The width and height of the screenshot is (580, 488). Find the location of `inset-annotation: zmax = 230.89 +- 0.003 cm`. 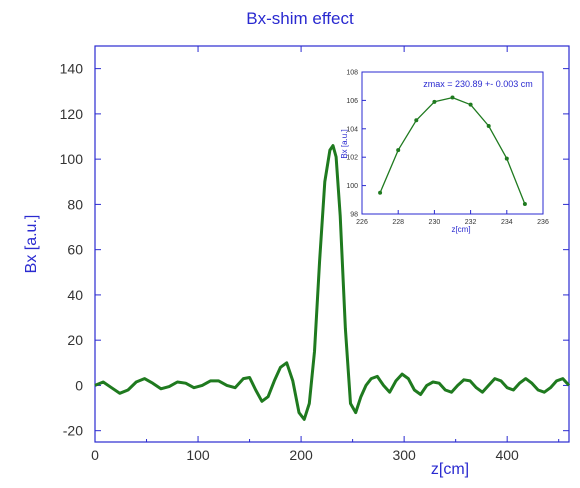

inset-annotation: zmax = 230.89 +- 0.003 cm is located at coordinates (478, 84).